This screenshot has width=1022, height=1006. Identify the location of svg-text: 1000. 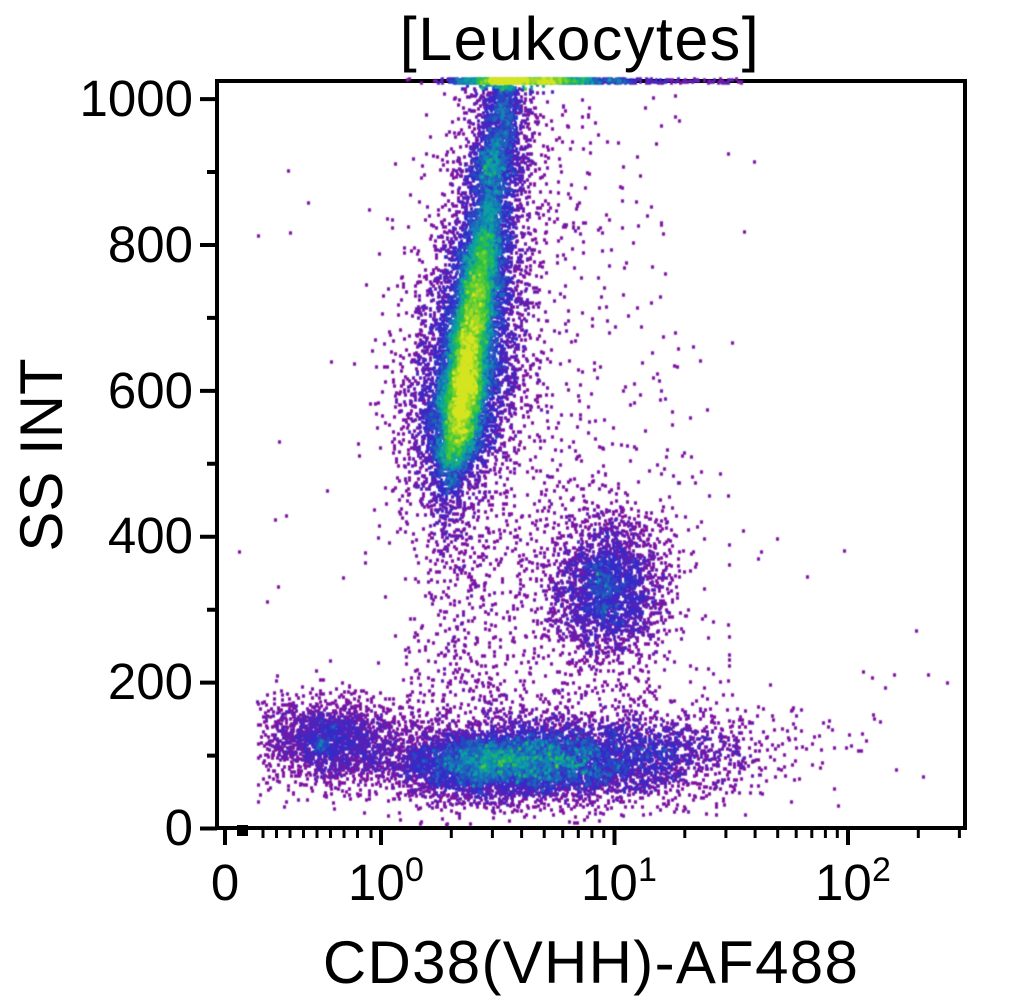
(136, 98).